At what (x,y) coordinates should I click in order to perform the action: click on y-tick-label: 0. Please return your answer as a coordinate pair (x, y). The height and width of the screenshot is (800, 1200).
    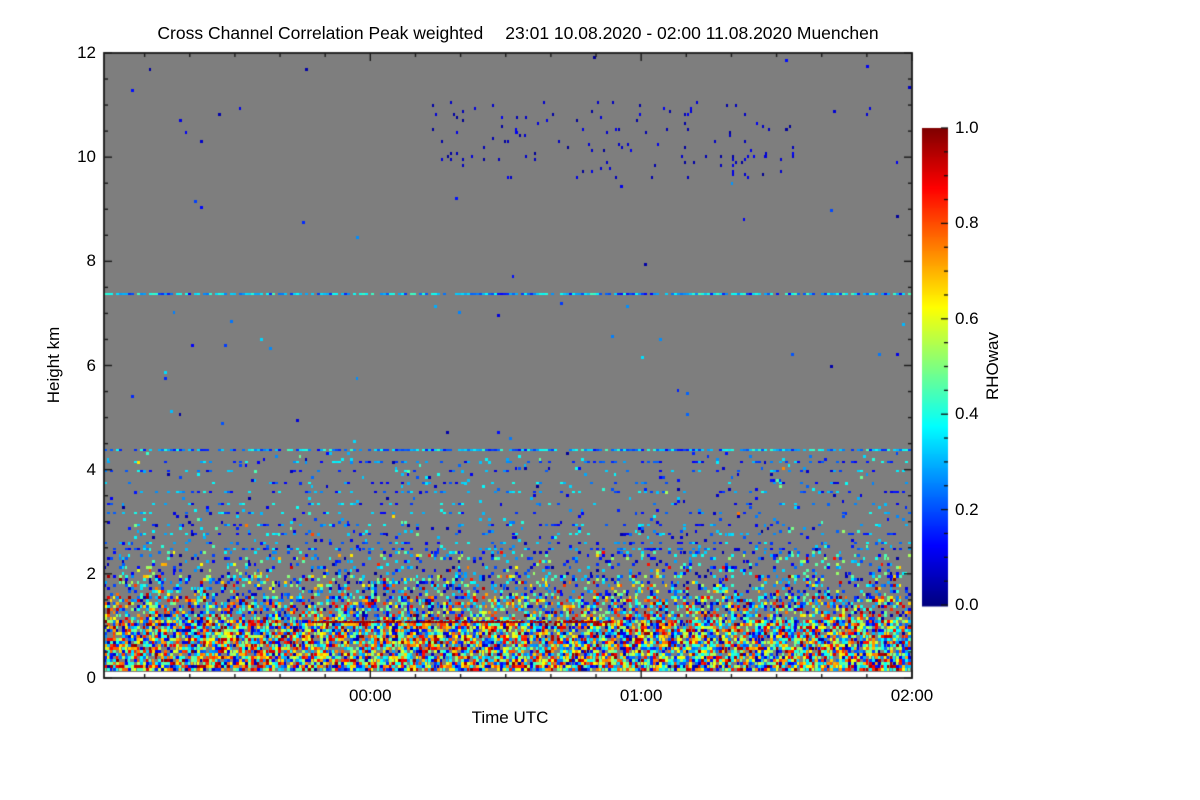
    Looking at the image, I should click on (91, 677).